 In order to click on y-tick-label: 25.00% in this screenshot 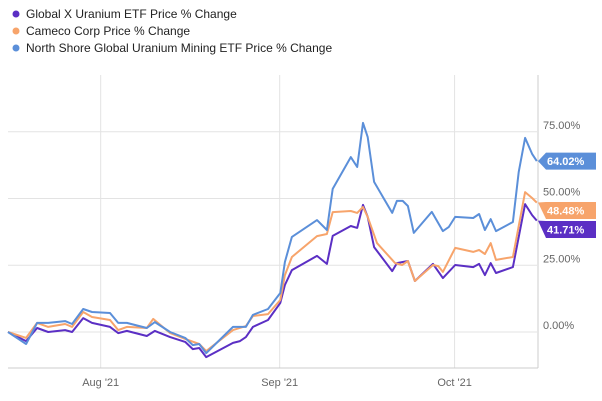, I will do `click(562, 259)`.